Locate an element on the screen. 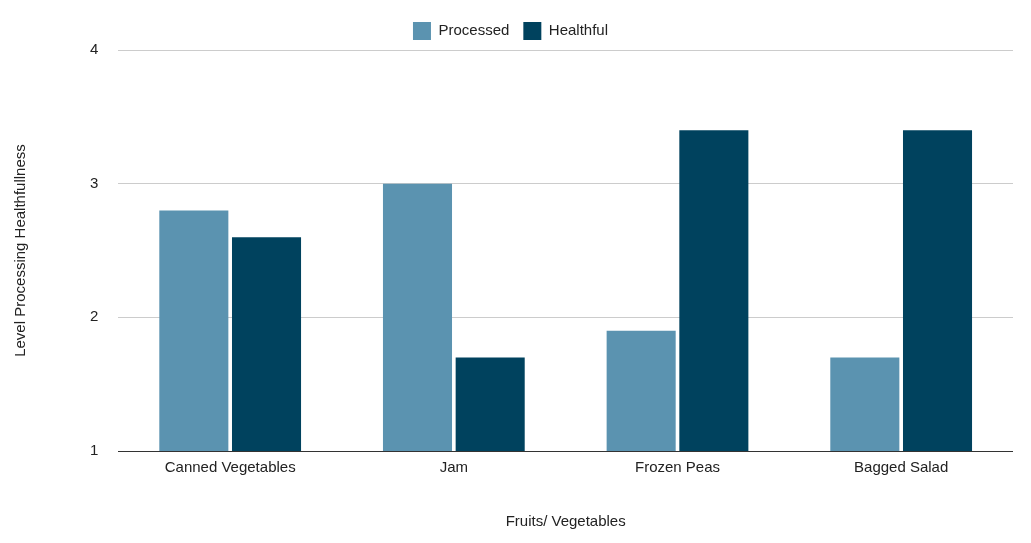  y-tick-label: 2 is located at coordinates (94, 316).